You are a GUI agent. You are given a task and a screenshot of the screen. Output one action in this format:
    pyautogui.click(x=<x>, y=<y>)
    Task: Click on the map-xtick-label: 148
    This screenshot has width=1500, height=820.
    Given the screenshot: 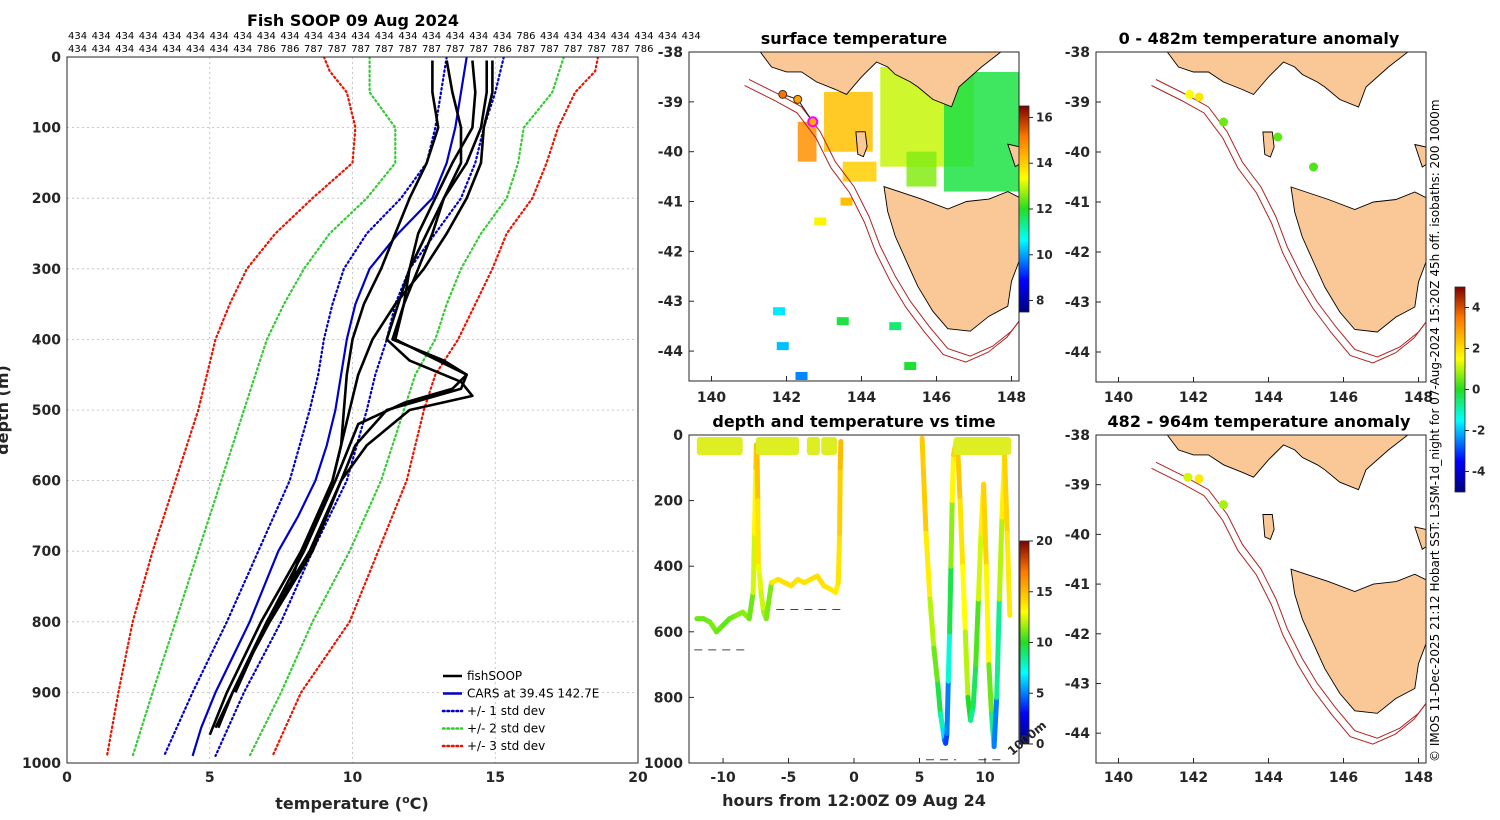 What is the action you would take?
    pyautogui.click(x=1418, y=398)
    